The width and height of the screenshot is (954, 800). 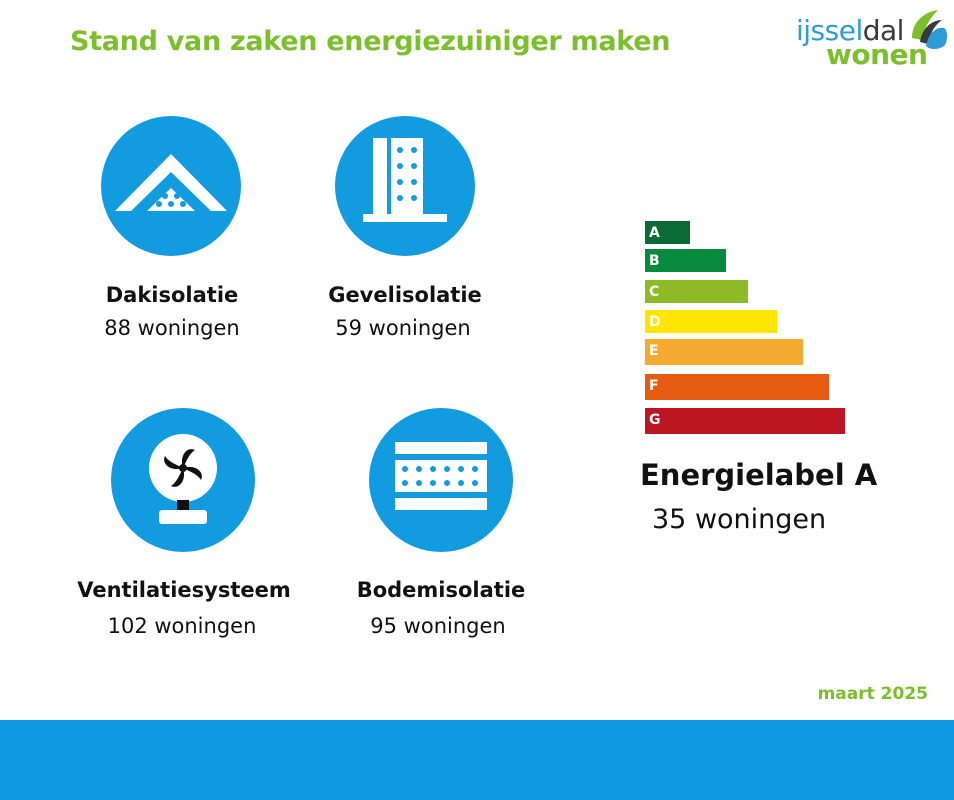 I want to click on energy-label-title: Energielabel A, so click(x=759, y=475).